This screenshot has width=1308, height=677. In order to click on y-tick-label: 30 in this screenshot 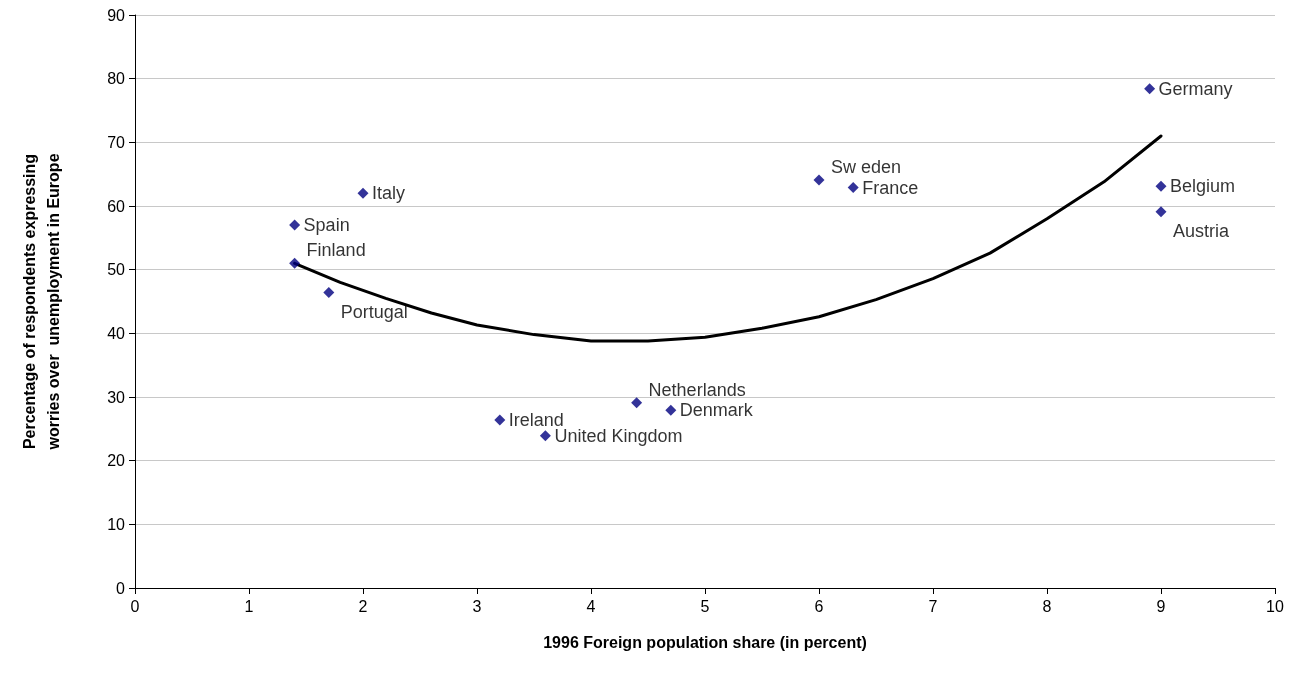, I will do `click(116, 397)`.